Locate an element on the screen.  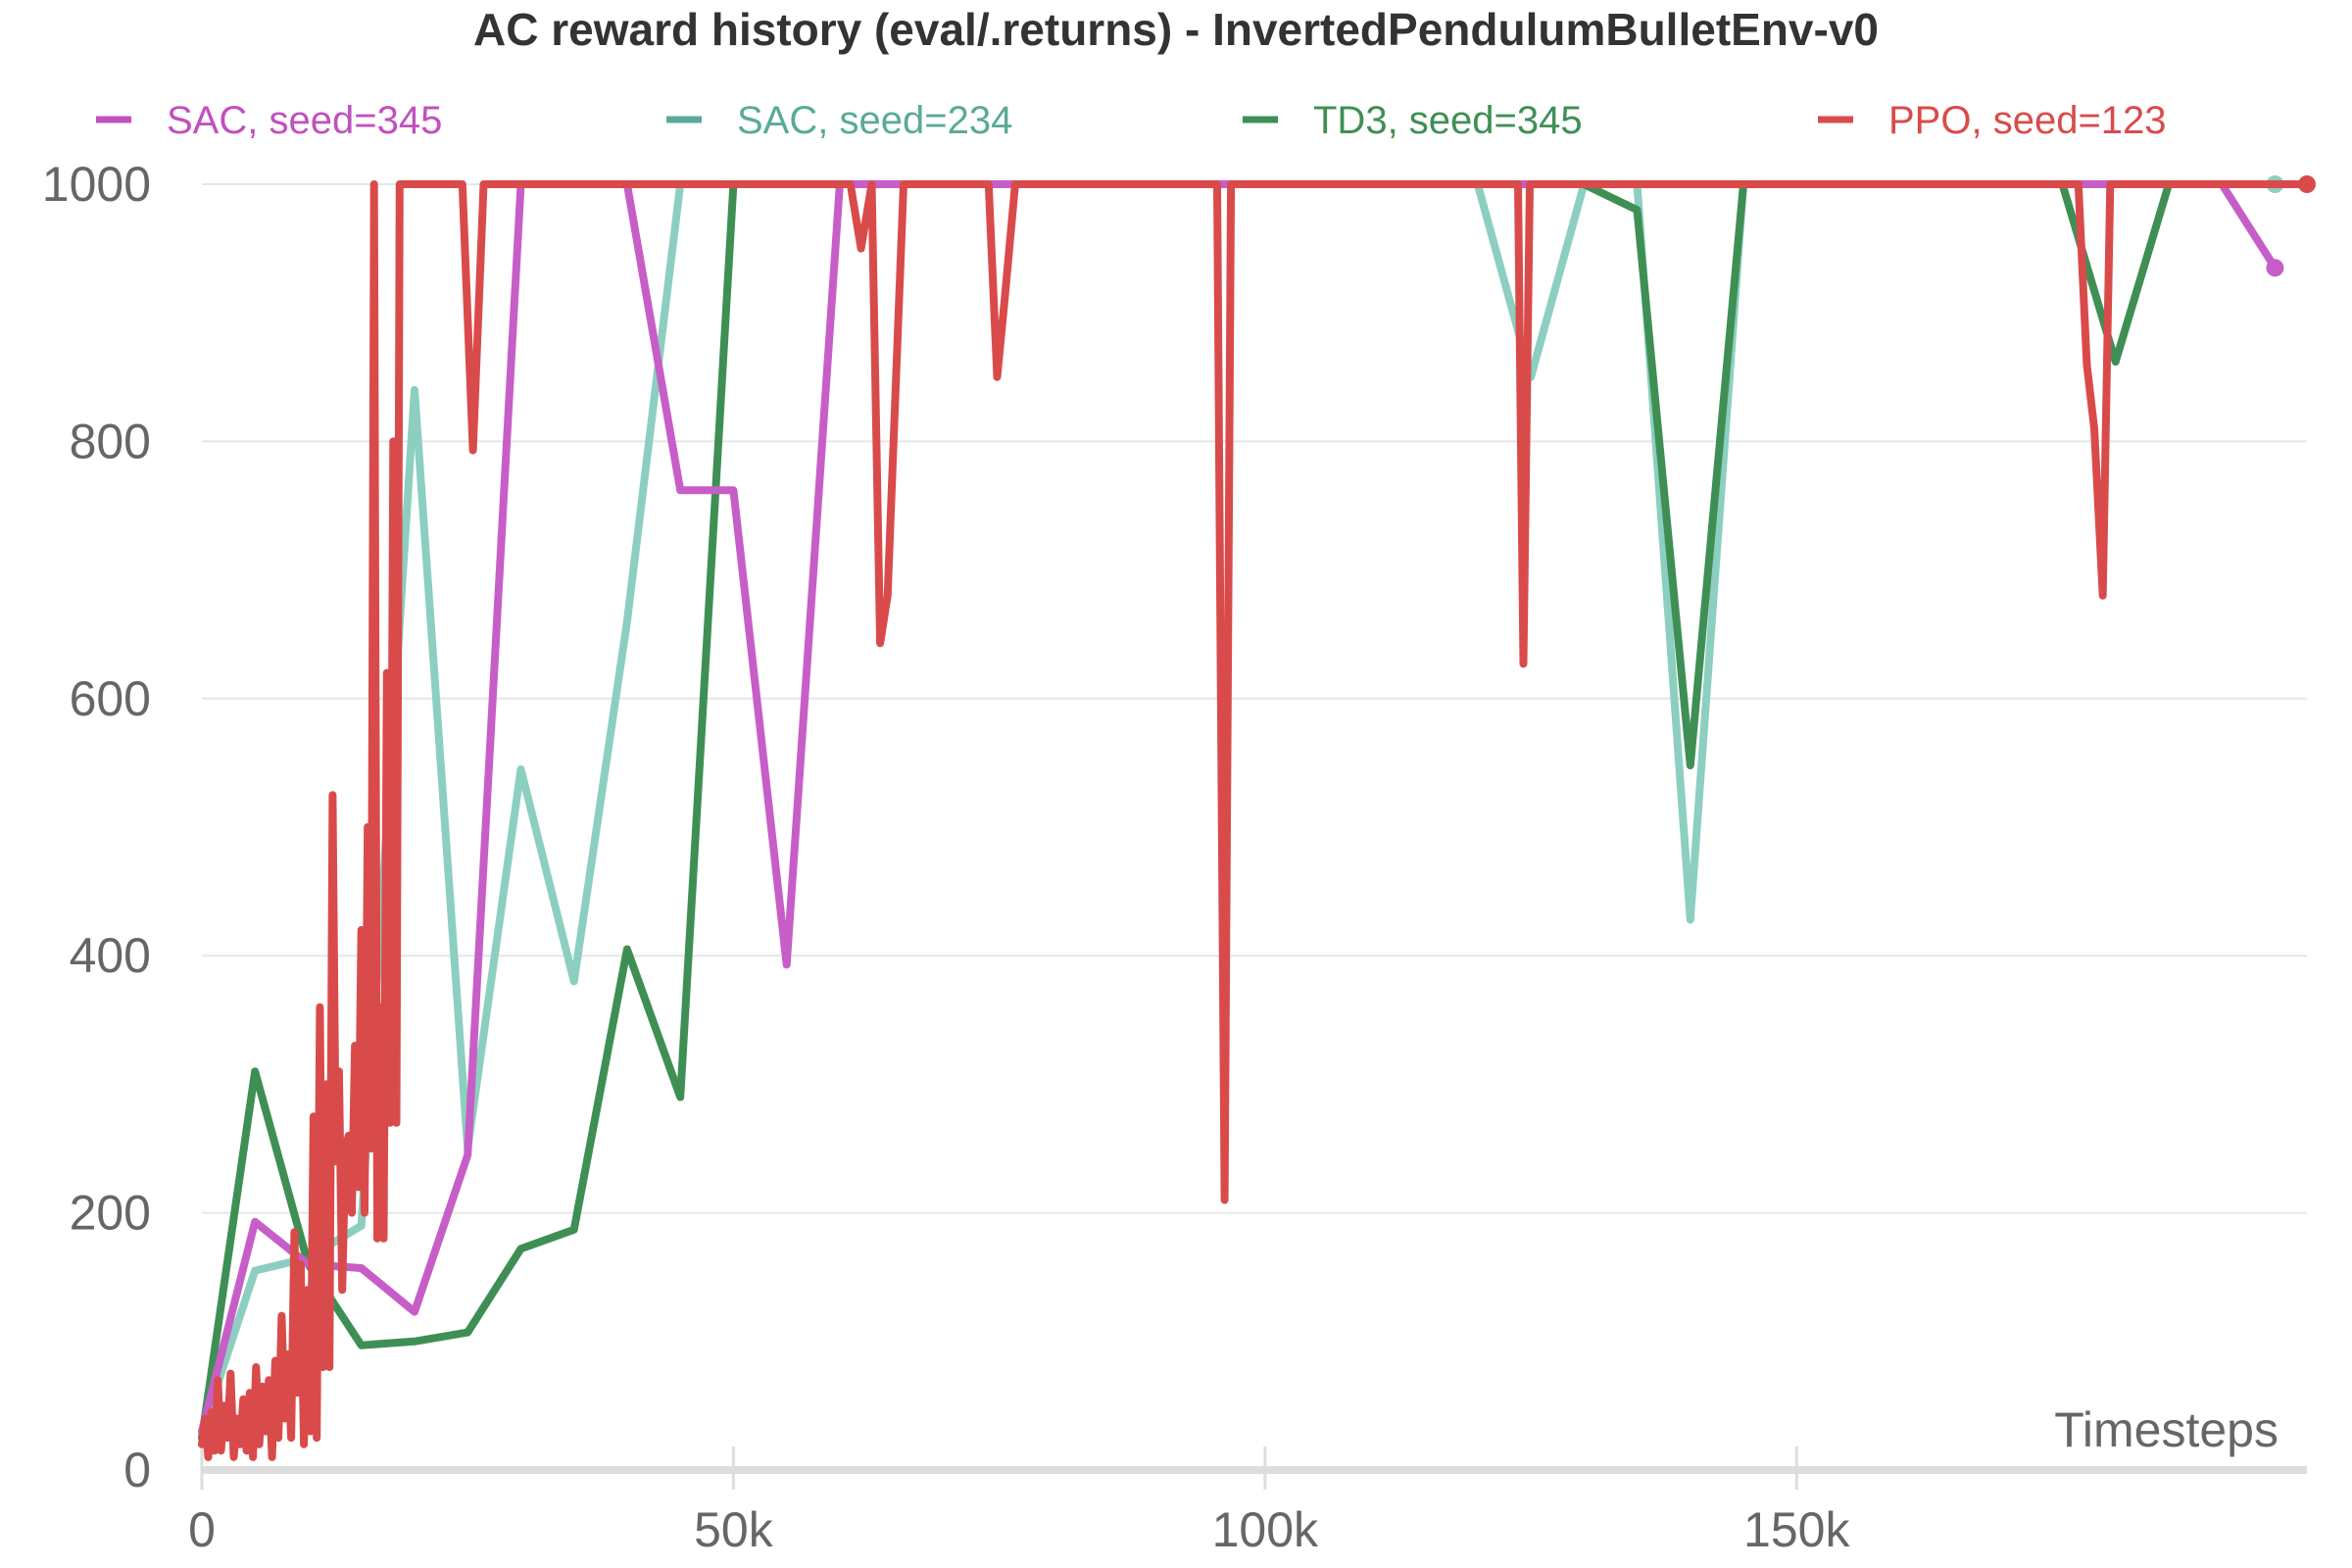
legend-item: PPO, seed=123 is located at coordinates (1992, 120).